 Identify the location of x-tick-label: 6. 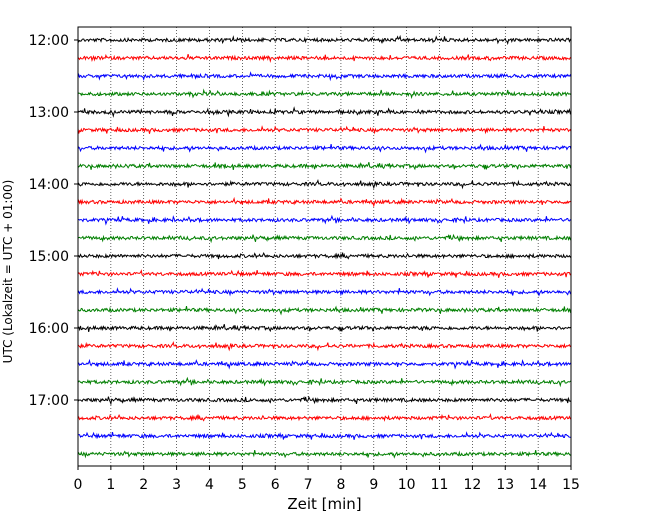
(275, 485).